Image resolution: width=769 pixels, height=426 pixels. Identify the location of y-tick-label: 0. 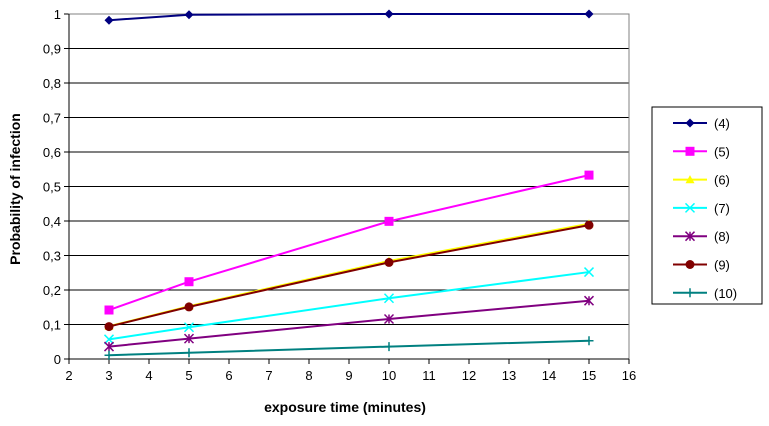
(57, 359).